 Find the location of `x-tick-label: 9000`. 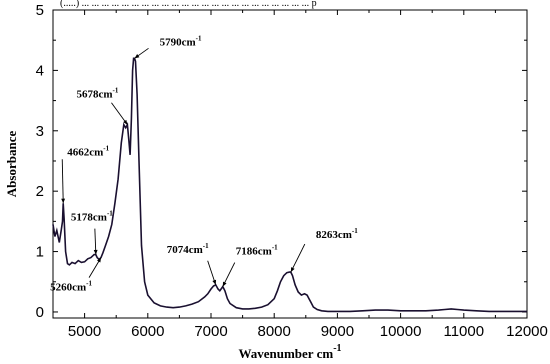

x-tick-label: 9000 is located at coordinates (337, 331).